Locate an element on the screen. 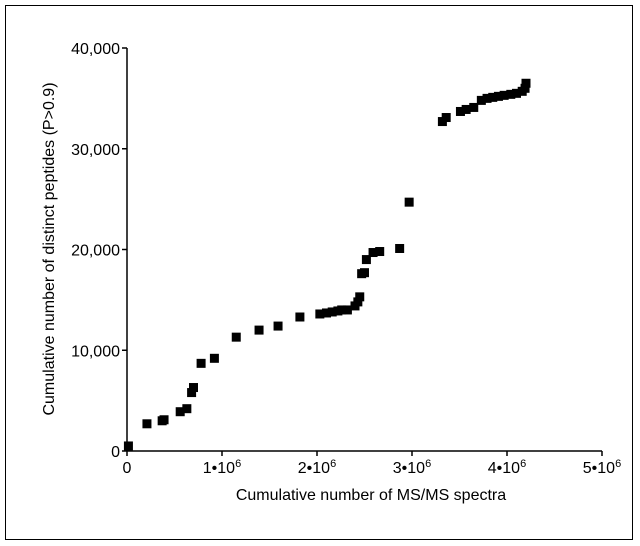  y-tick-label: 0 is located at coordinates (115, 452).